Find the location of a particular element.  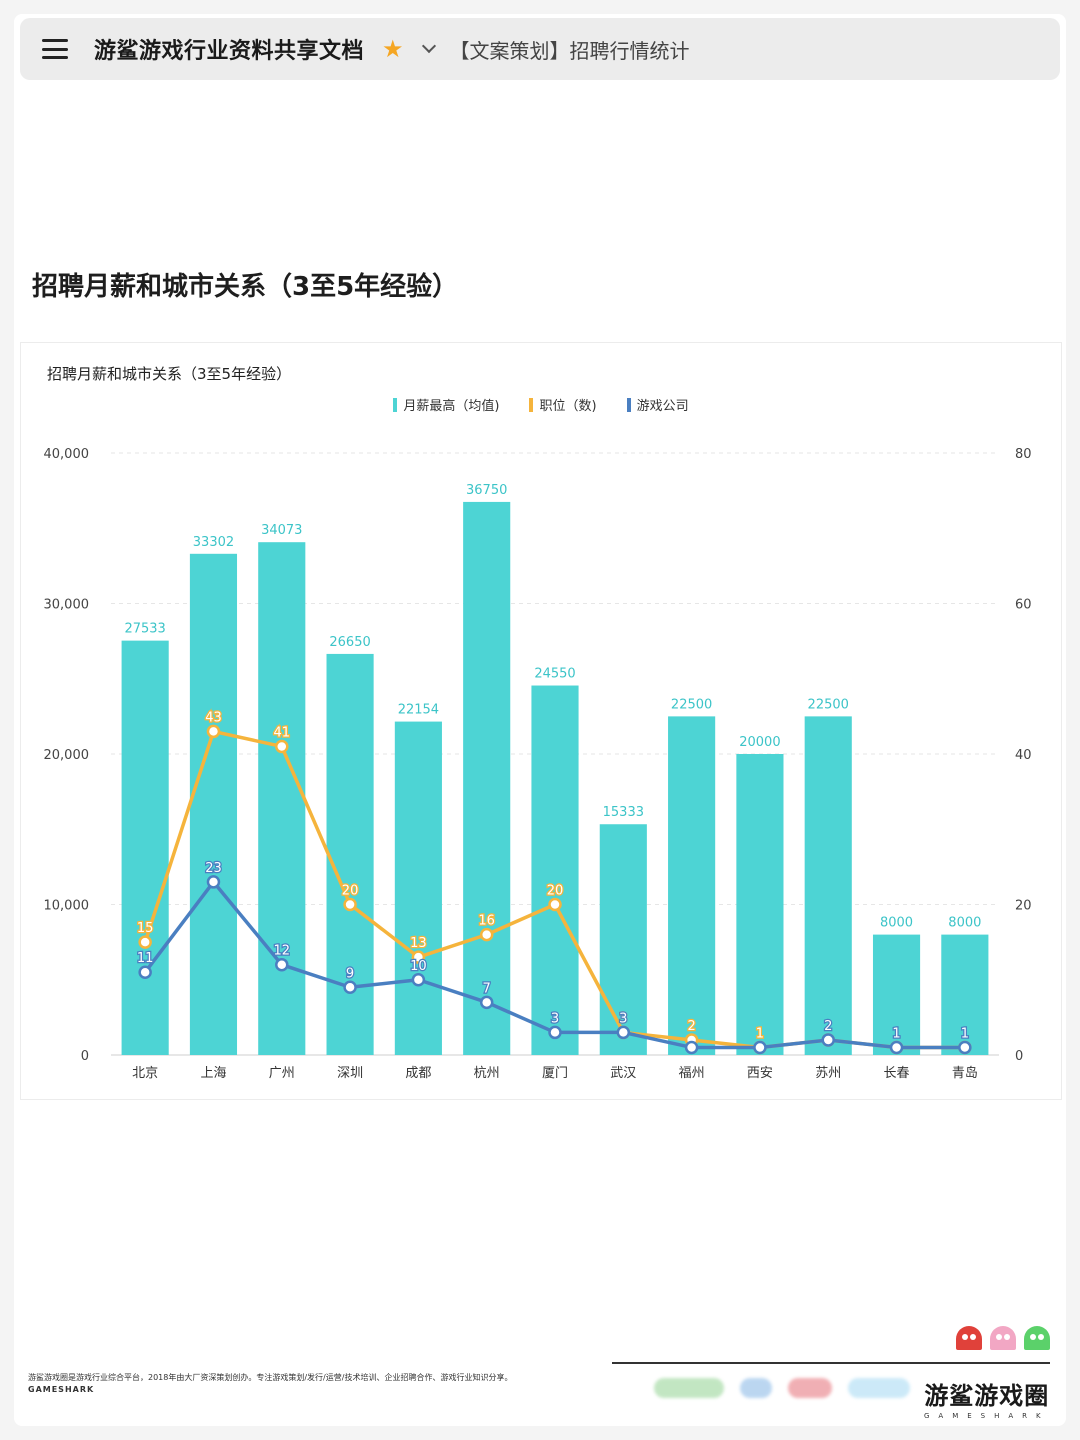

bar-data-label: 33302 is located at coordinates (213, 542).